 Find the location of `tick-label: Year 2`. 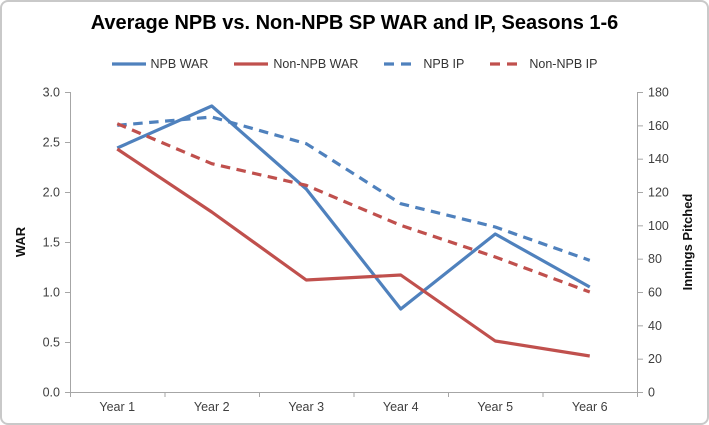

tick-label: Year 2 is located at coordinates (212, 407).